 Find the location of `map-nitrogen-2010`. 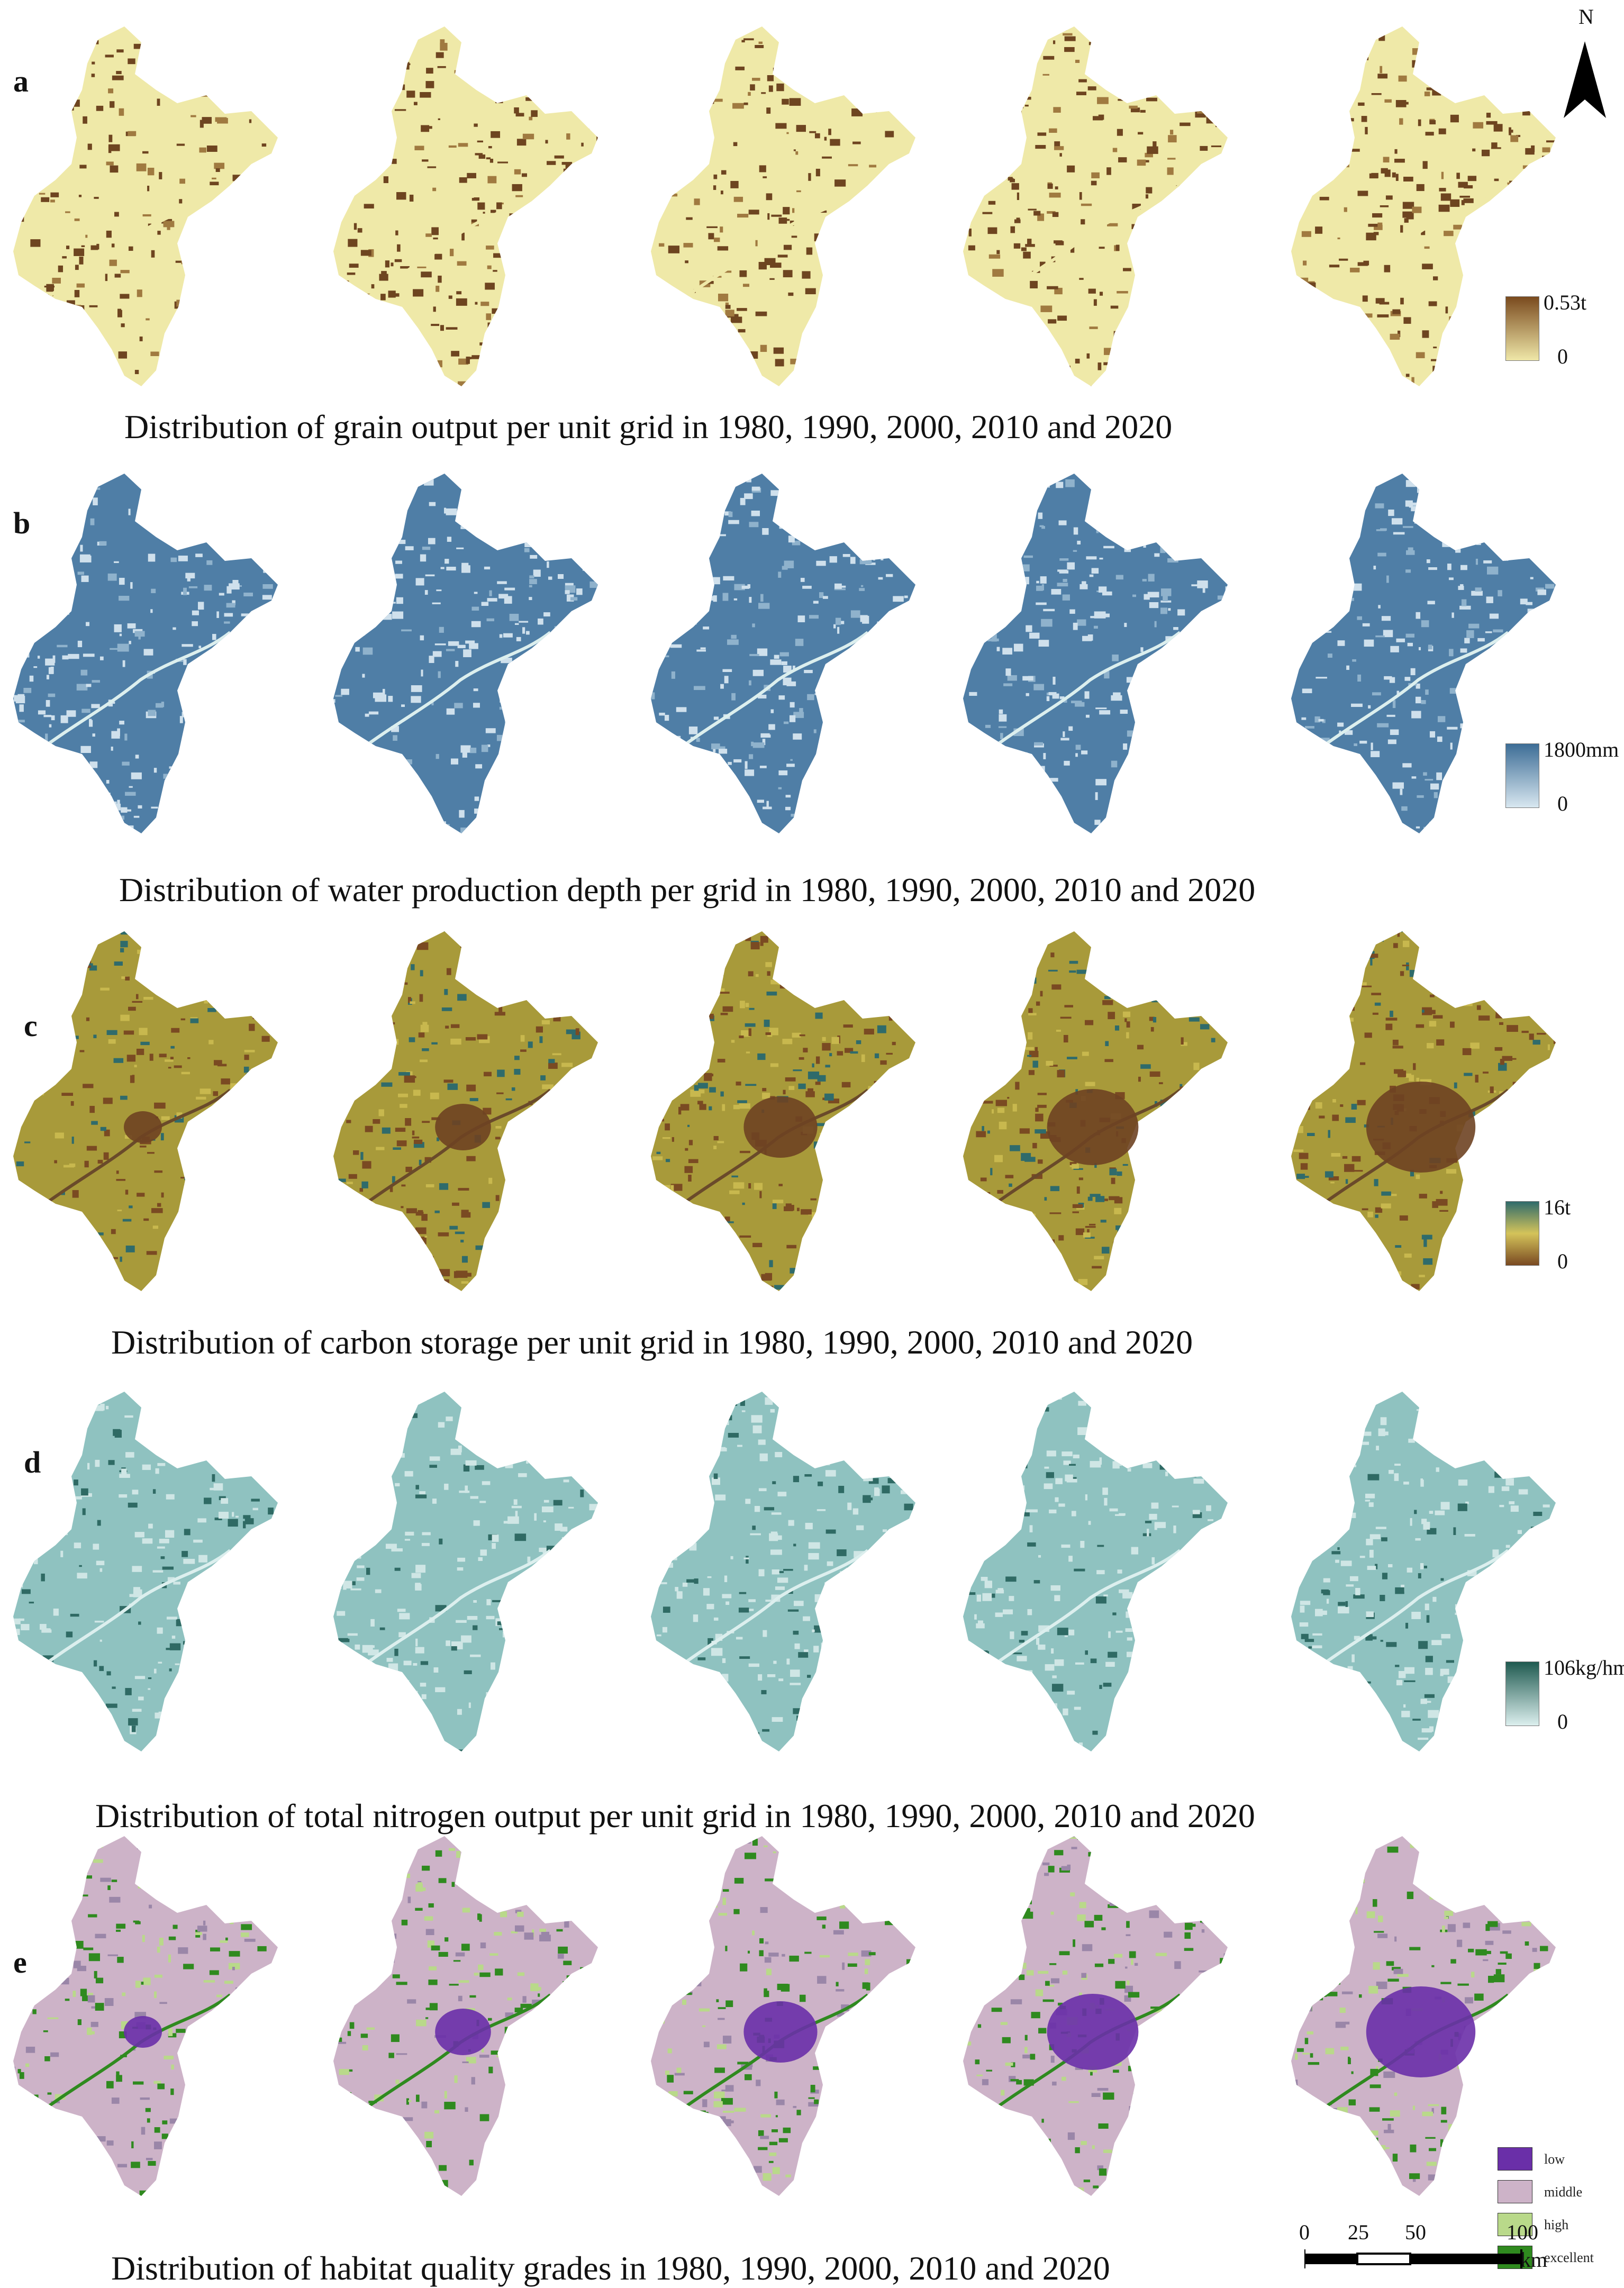

map-nitrogen-2010 is located at coordinates (1100, 1566).